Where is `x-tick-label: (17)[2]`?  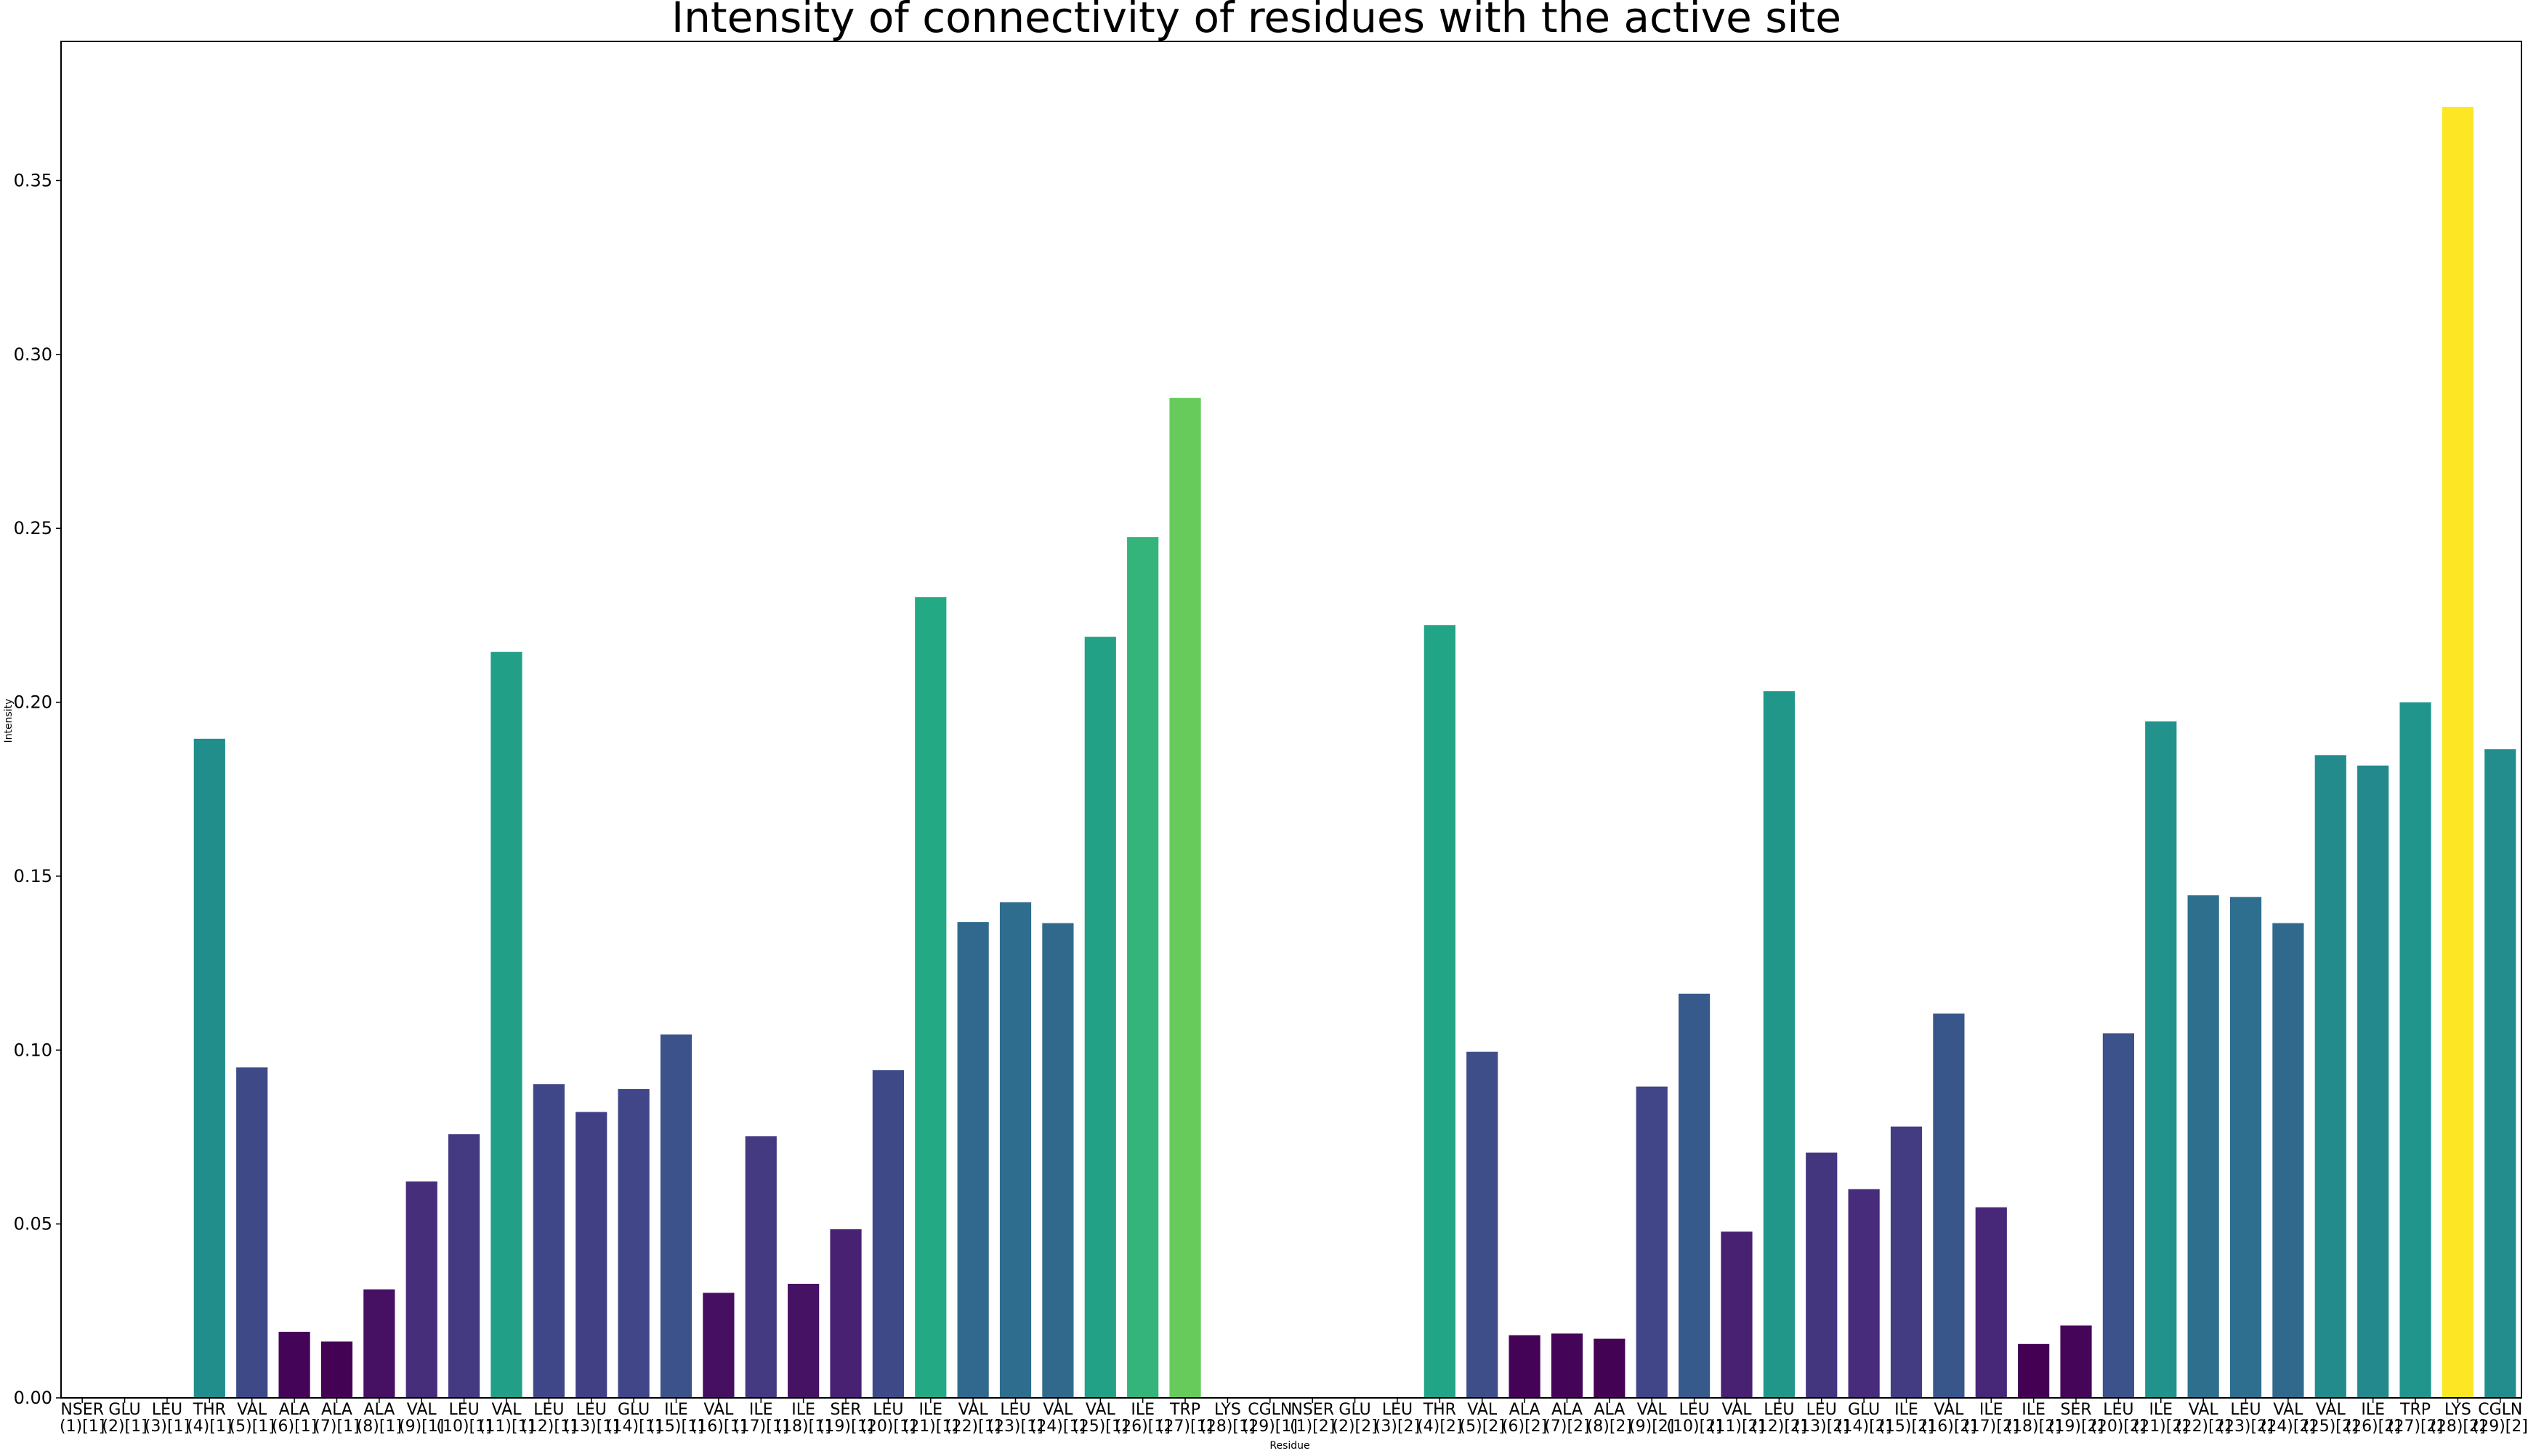
x-tick-label: (17)[2] is located at coordinates (1991, 1426).